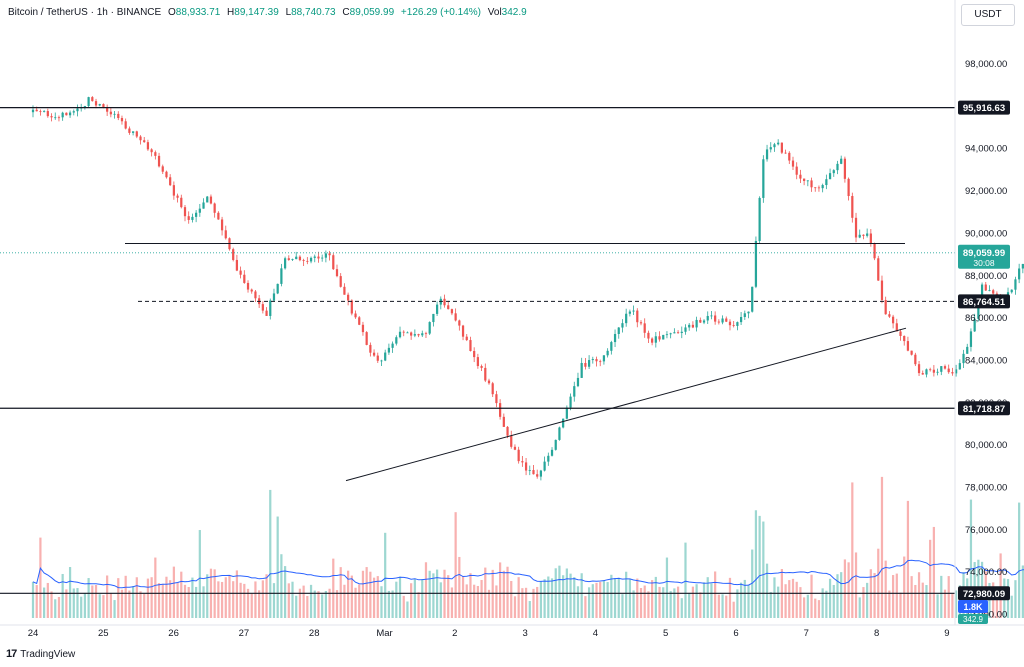 Image resolution: width=1024 pixels, height=667 pixels. What do you see at coordinates (48, 654) in the screenshot?
I see `brand-name: TradingView` at bounding box center [48, 654].